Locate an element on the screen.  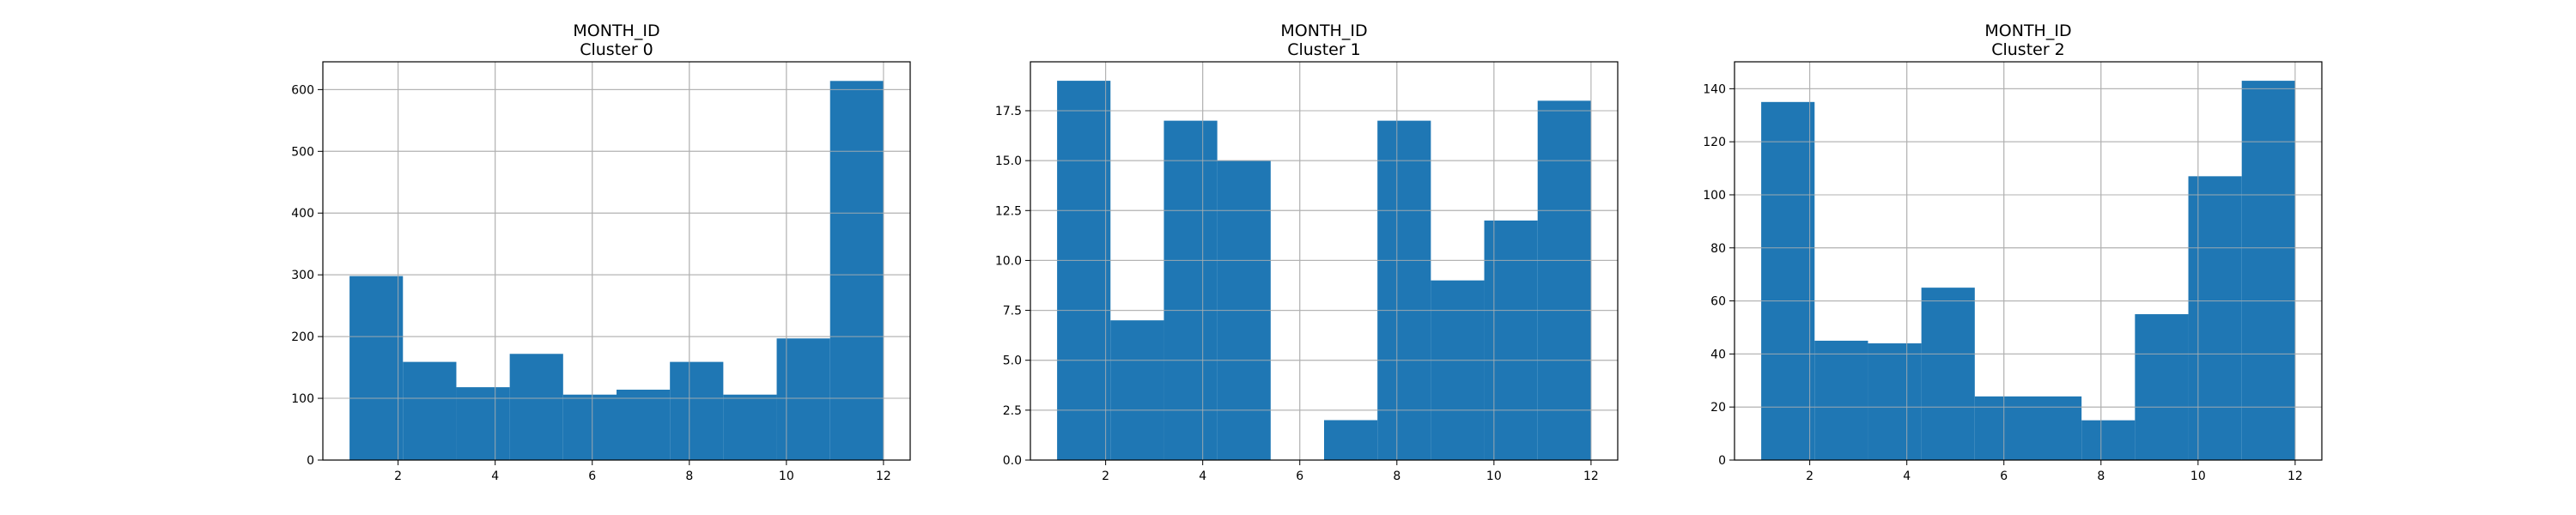
y-tick-label: 10.0 is located at coordinates (1009, 261).